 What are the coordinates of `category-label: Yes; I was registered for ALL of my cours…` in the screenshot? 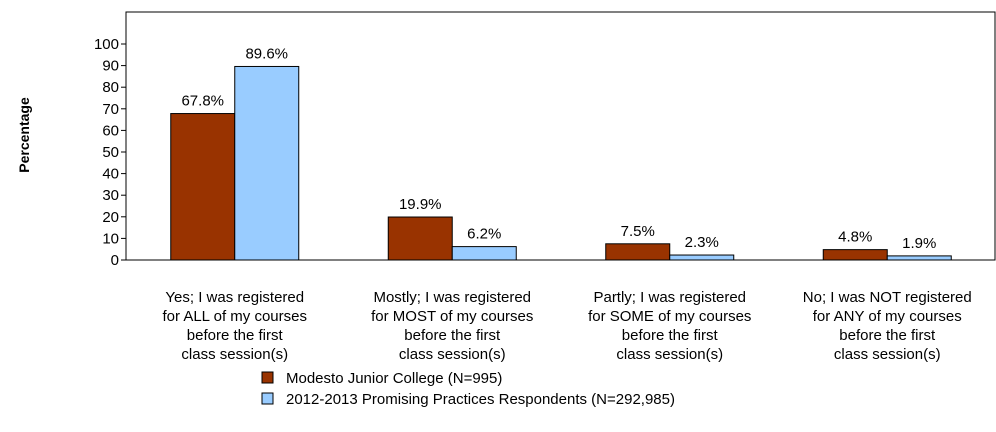 It's located at (234, 326).